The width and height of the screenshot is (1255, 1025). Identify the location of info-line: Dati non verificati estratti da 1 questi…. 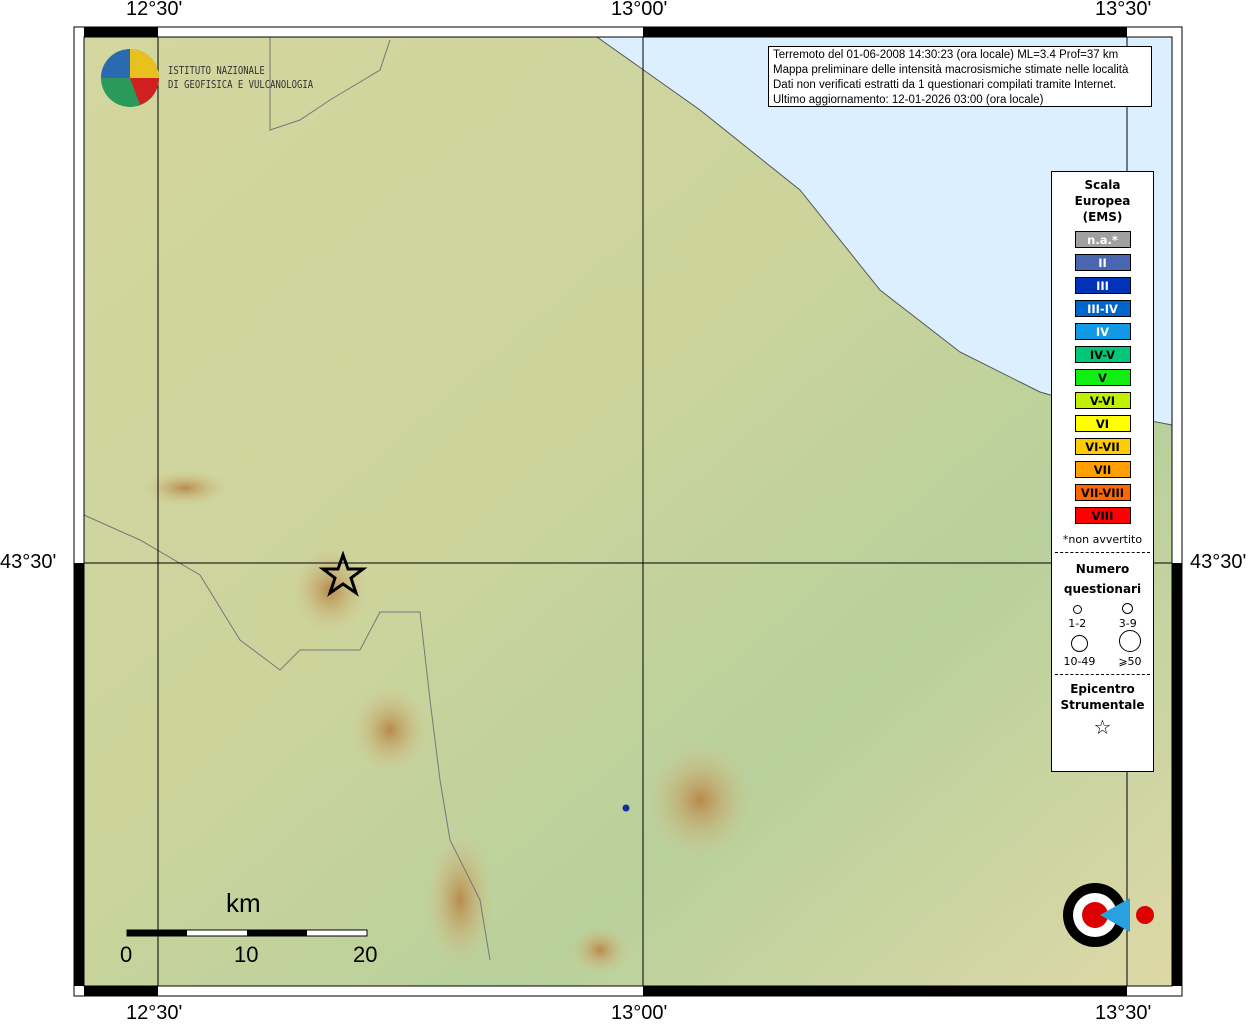
(945, 85).